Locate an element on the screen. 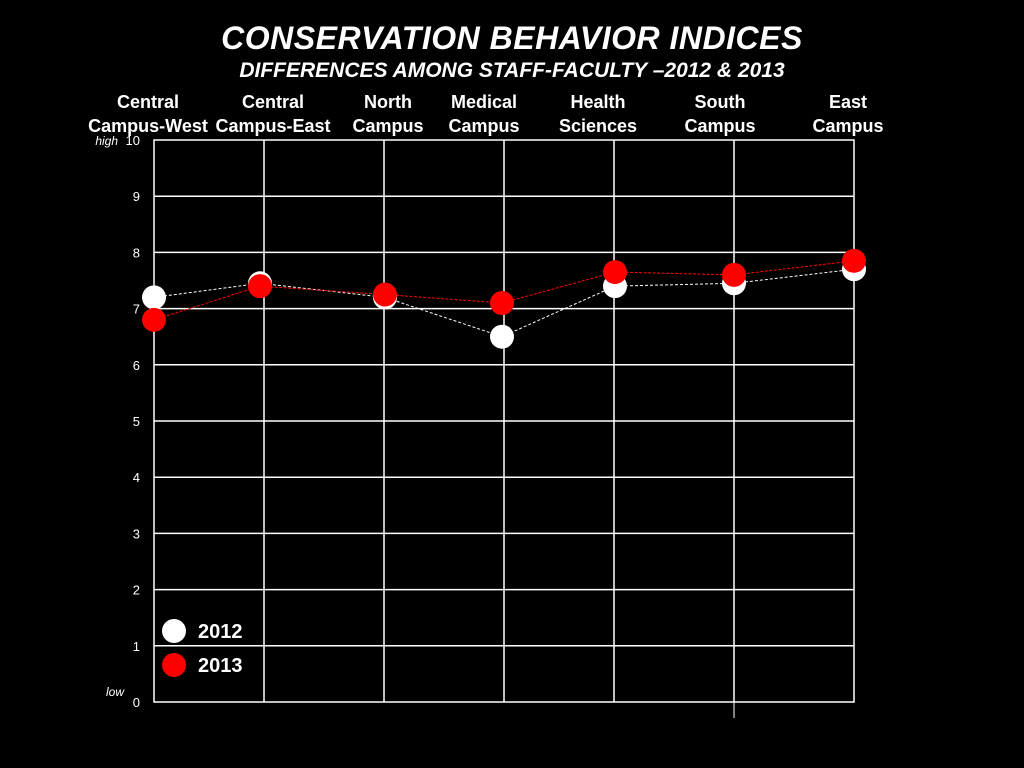  category-label-line: Medical is located at coordinates (484, 102).